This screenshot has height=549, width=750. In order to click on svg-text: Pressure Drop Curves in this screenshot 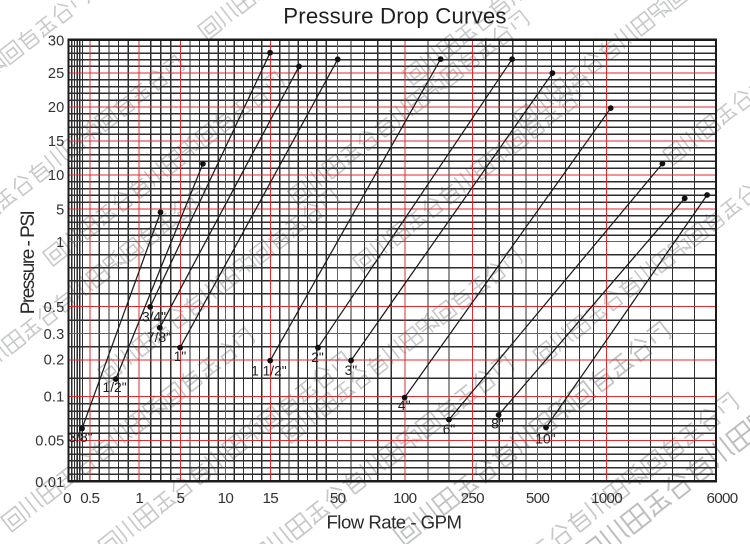, I will do `click(394, 16)`.